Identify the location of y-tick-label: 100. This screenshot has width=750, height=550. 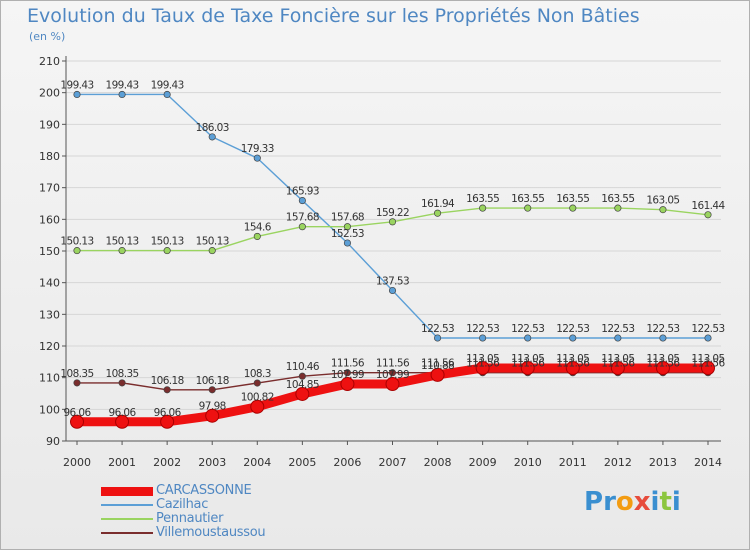
(49, 409).